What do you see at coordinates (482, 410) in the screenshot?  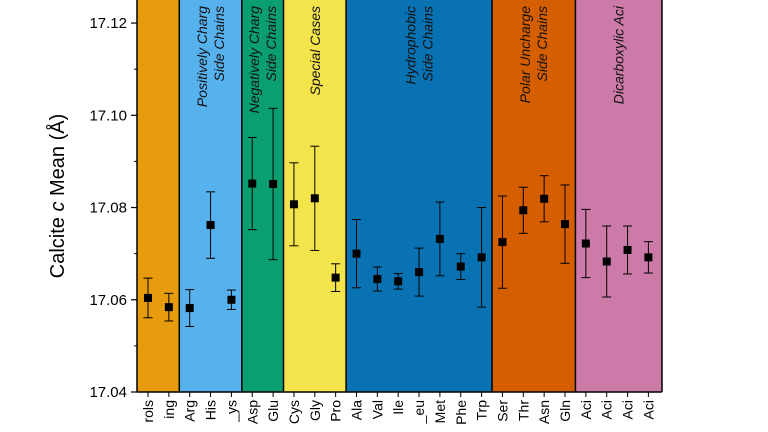 I see `x-tick-label-16: Trp` at bounding box center [482, 410].